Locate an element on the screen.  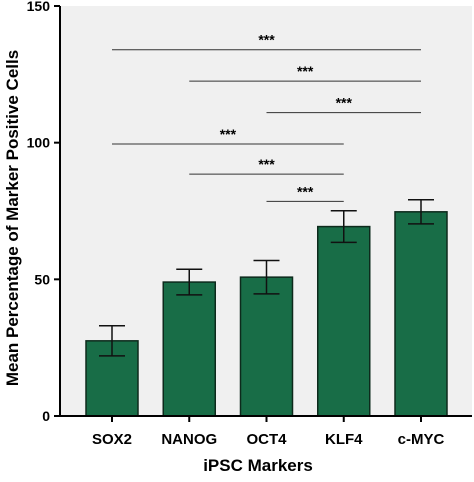
x-tick-label-sox2: SOX2 is located at coordinates (112, 439).